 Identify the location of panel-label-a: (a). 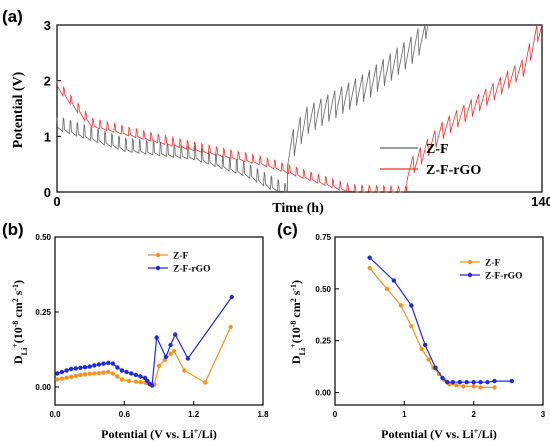
(12, 16).